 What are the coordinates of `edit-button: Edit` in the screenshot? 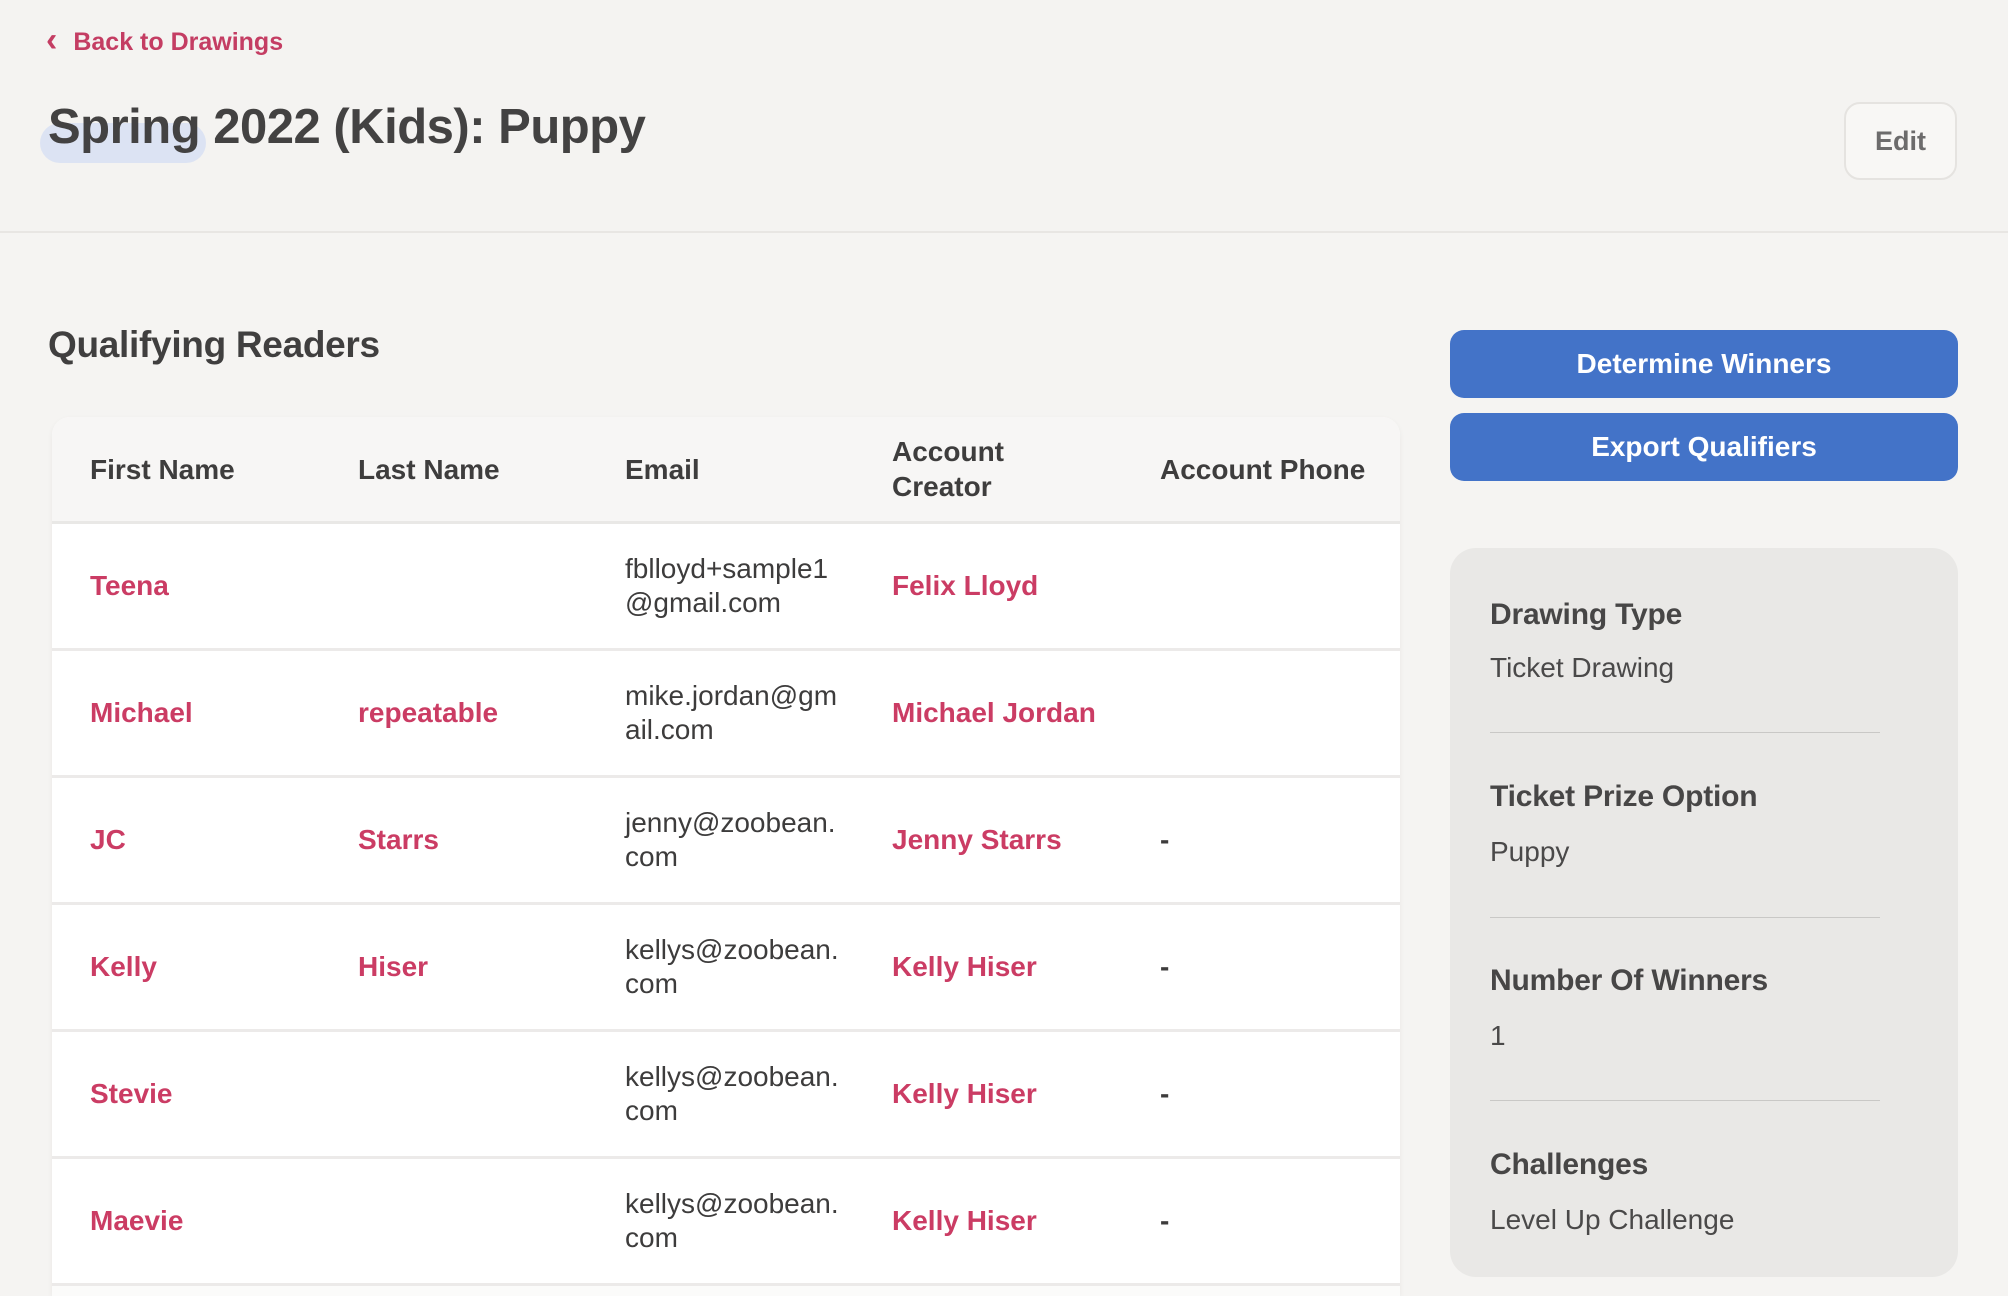 It's located at (1900, 141).